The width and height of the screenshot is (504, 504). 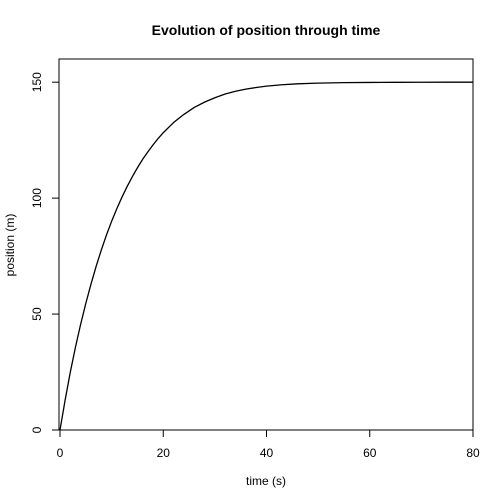 What do you see at coordinates (44, 252) in the screenshot?
I see `y-axis: 0 50 100 150` at bounding box center [44, 252].